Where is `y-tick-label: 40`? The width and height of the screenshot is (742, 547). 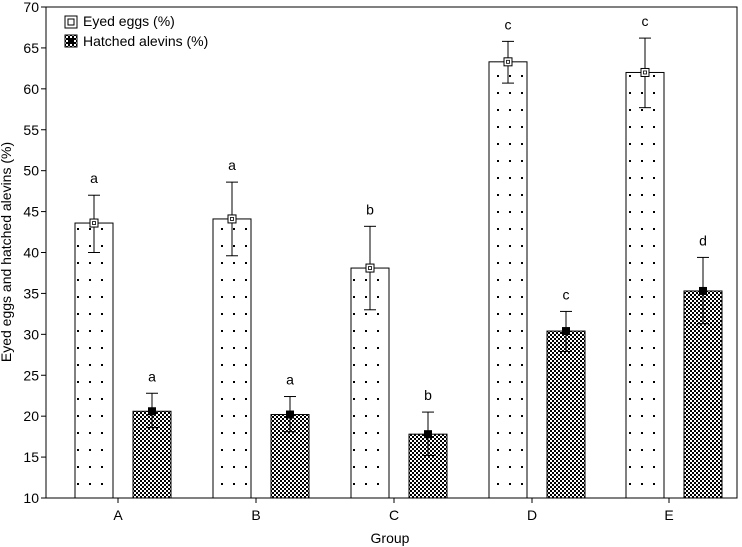 y-tick-label: 40 is located at coordinates (31, 253).